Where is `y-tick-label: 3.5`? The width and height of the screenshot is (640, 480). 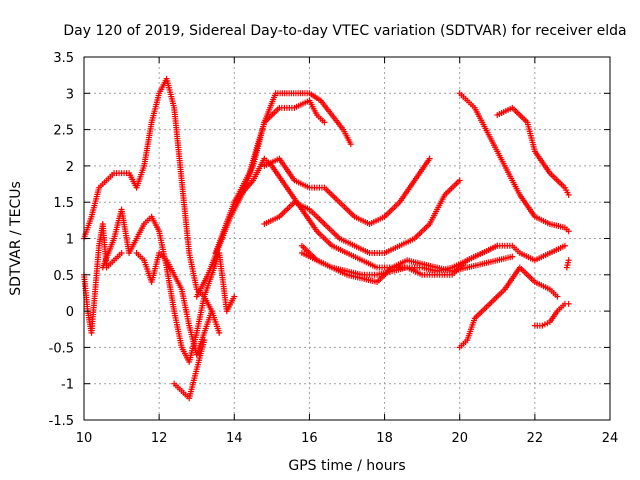
y-tick-label: 3.5 is located at coordinates (63, 58).